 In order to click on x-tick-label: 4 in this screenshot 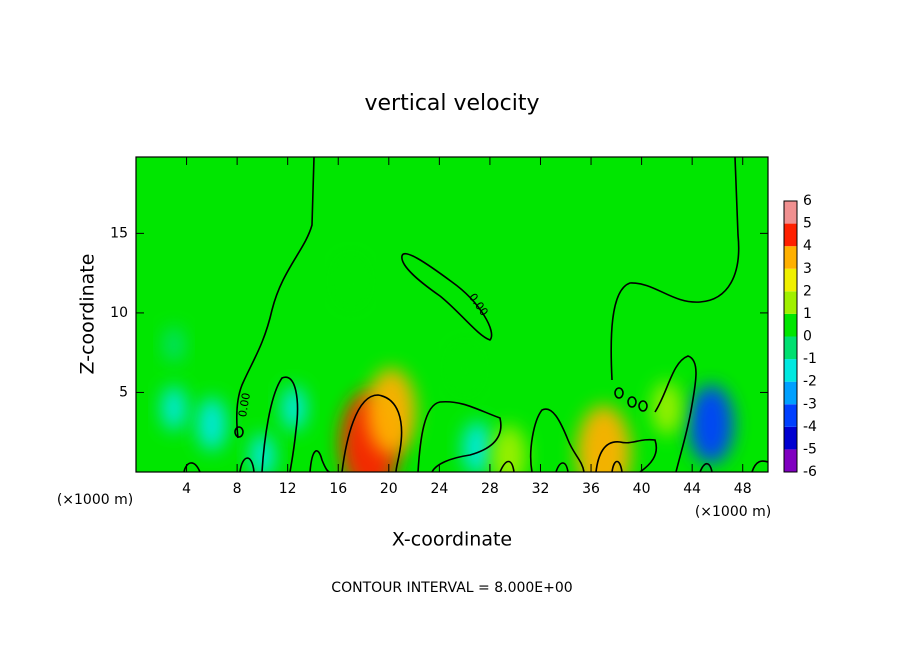, I will do `click(186, 489)`.